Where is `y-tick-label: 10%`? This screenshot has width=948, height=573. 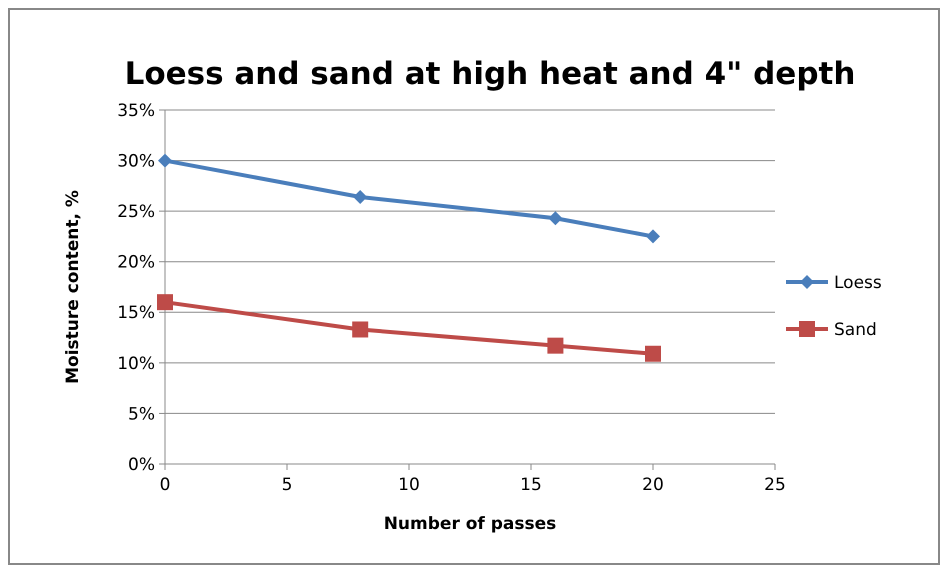
y-tick-label: 10% is located at coordinates (136, 364).